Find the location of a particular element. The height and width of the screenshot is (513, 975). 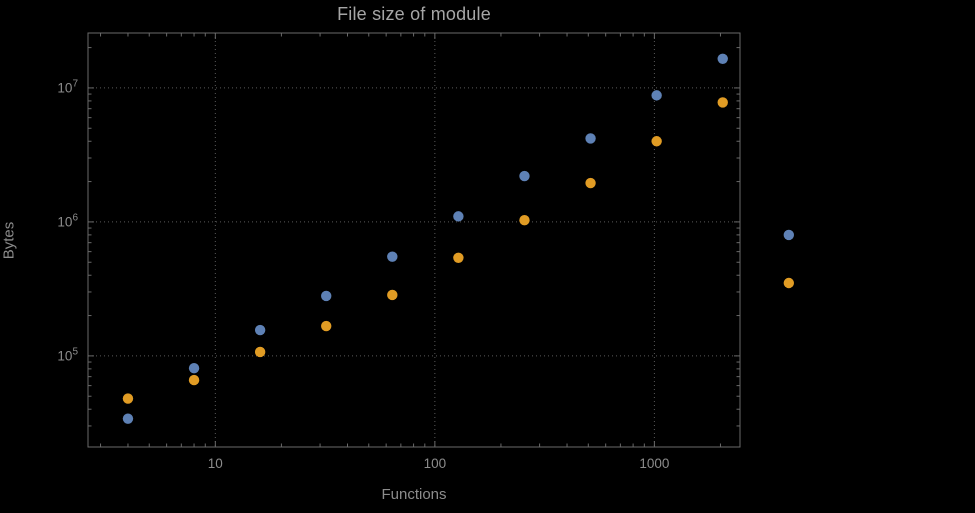

x-tick-label: 100 is located at coordinates (435, 463).